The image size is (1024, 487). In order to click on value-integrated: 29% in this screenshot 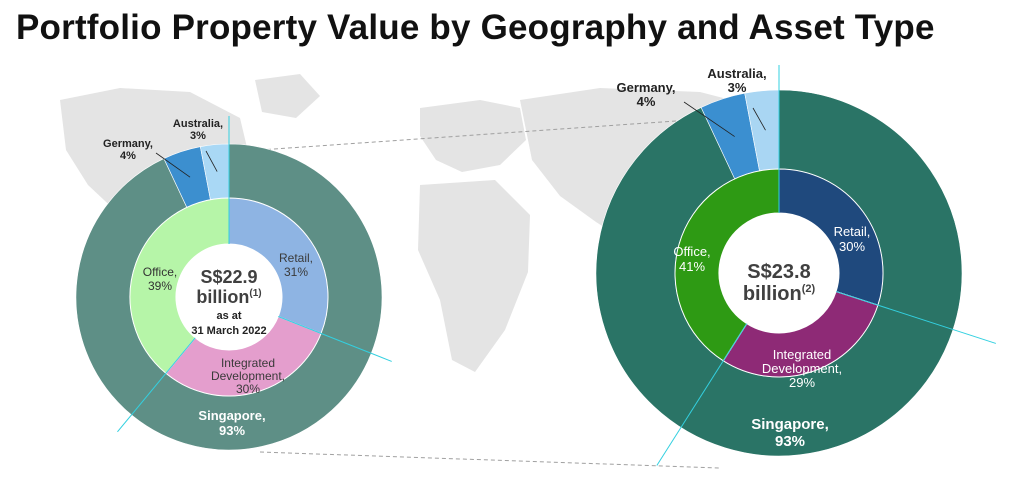, I will do `click(802, 382)`.